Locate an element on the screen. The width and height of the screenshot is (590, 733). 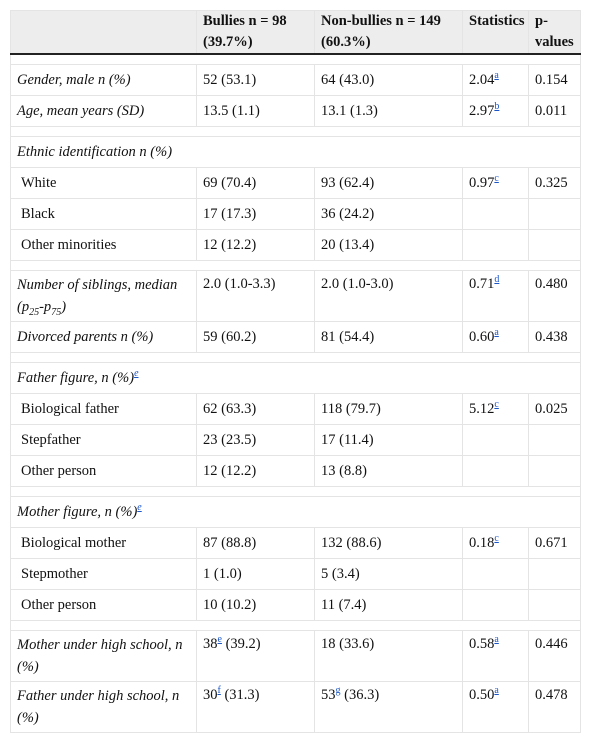
table-row: Other person 10 (10.2) 11 (7.4) is located at coordinates (295, 605).